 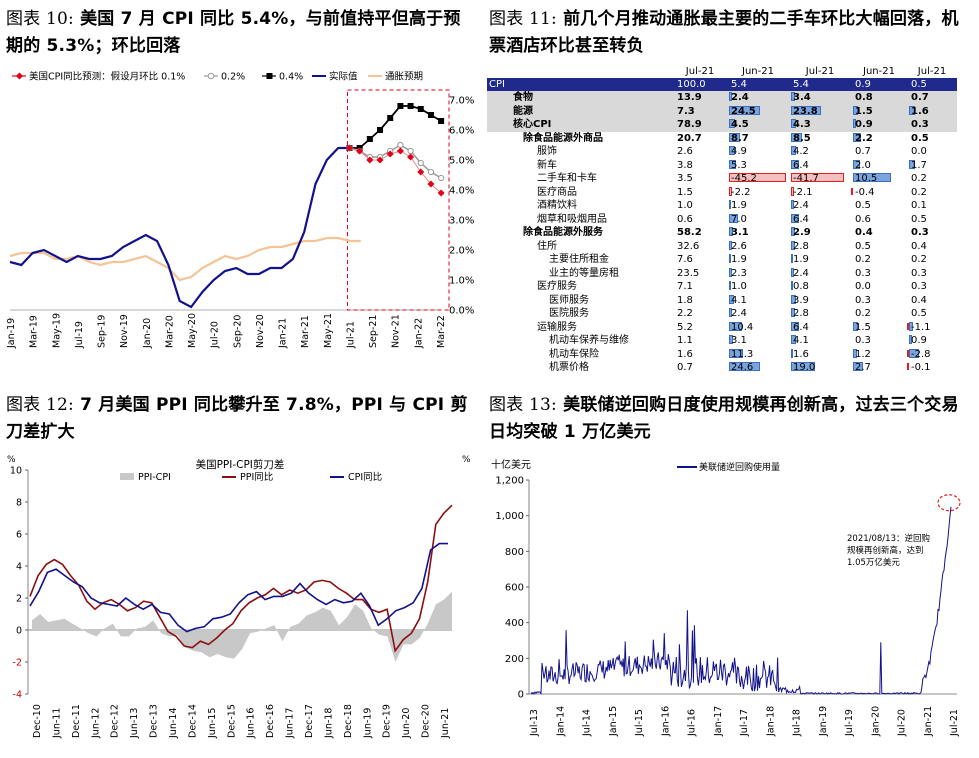 I want to click on y-tick-label: 8, so click(x=19, y=503).